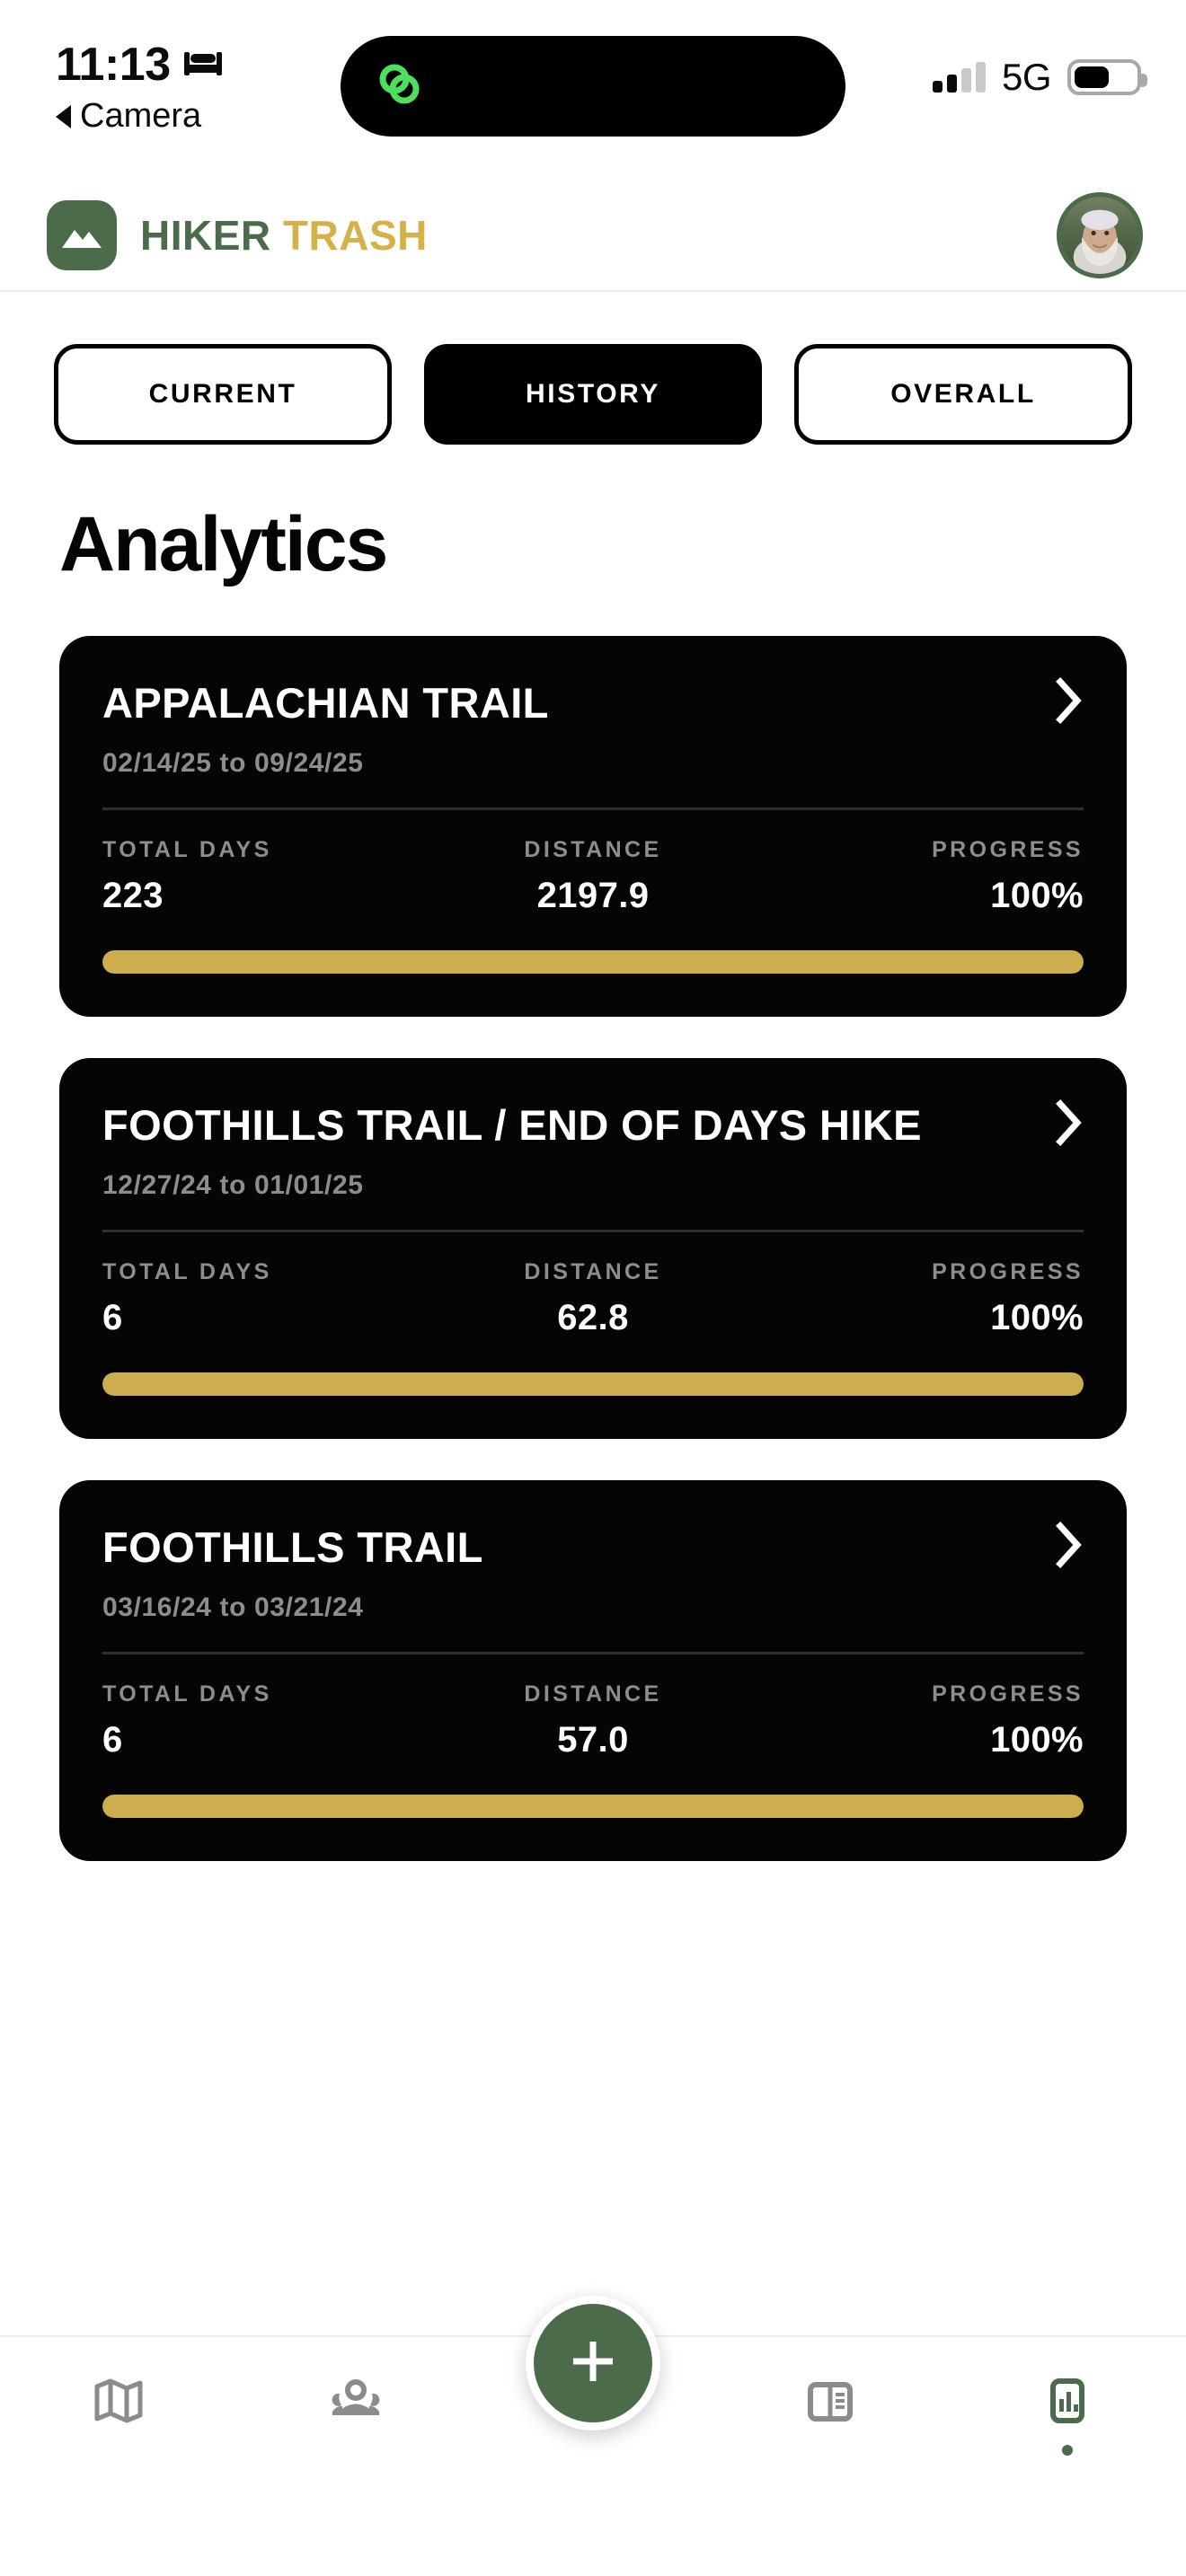 The height and width of the screenshot is (2576, 1186). I want to click on app-header: HIKER TRASH, so click(593, 236).